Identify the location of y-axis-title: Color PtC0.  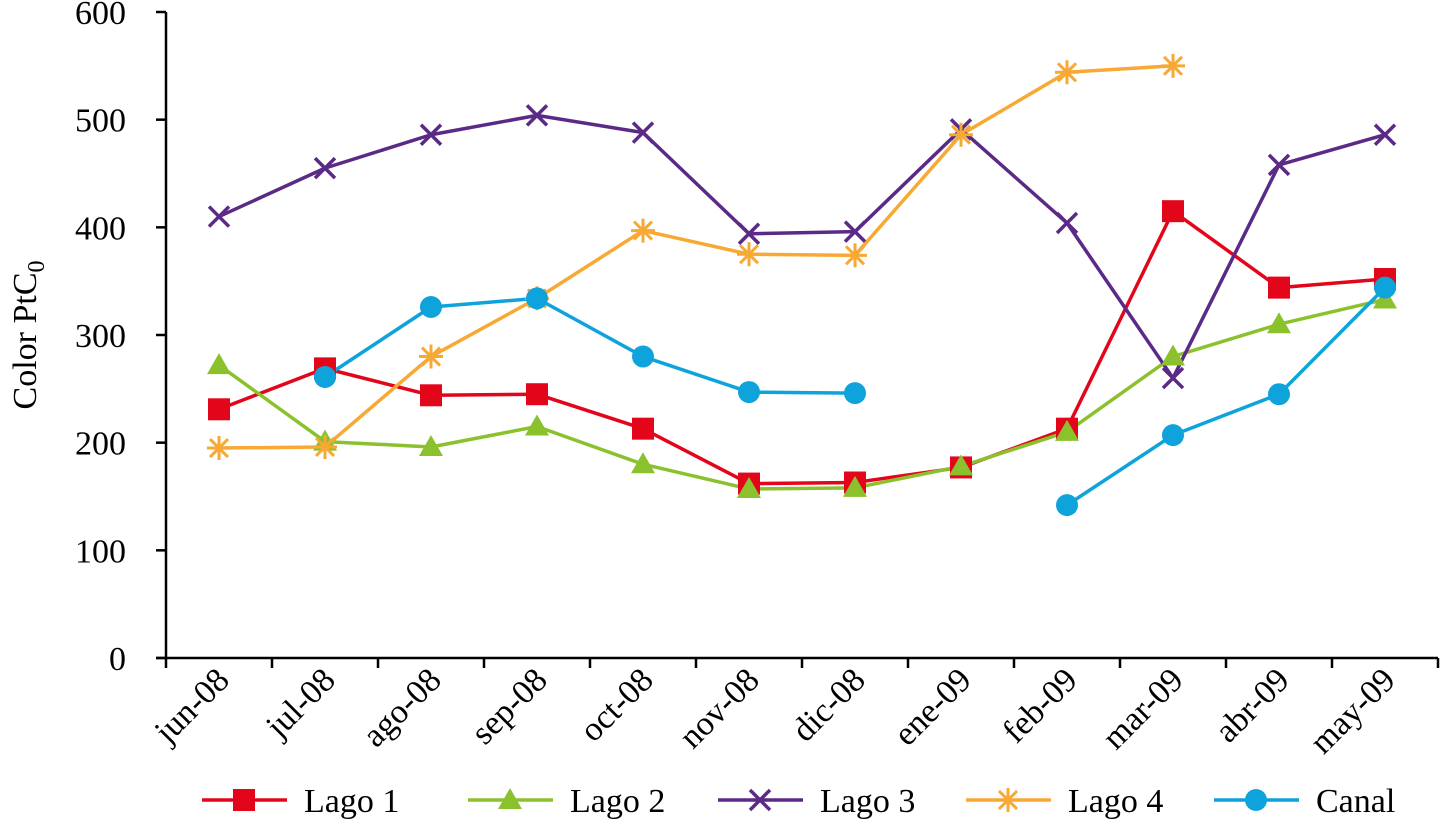
(28, 335).